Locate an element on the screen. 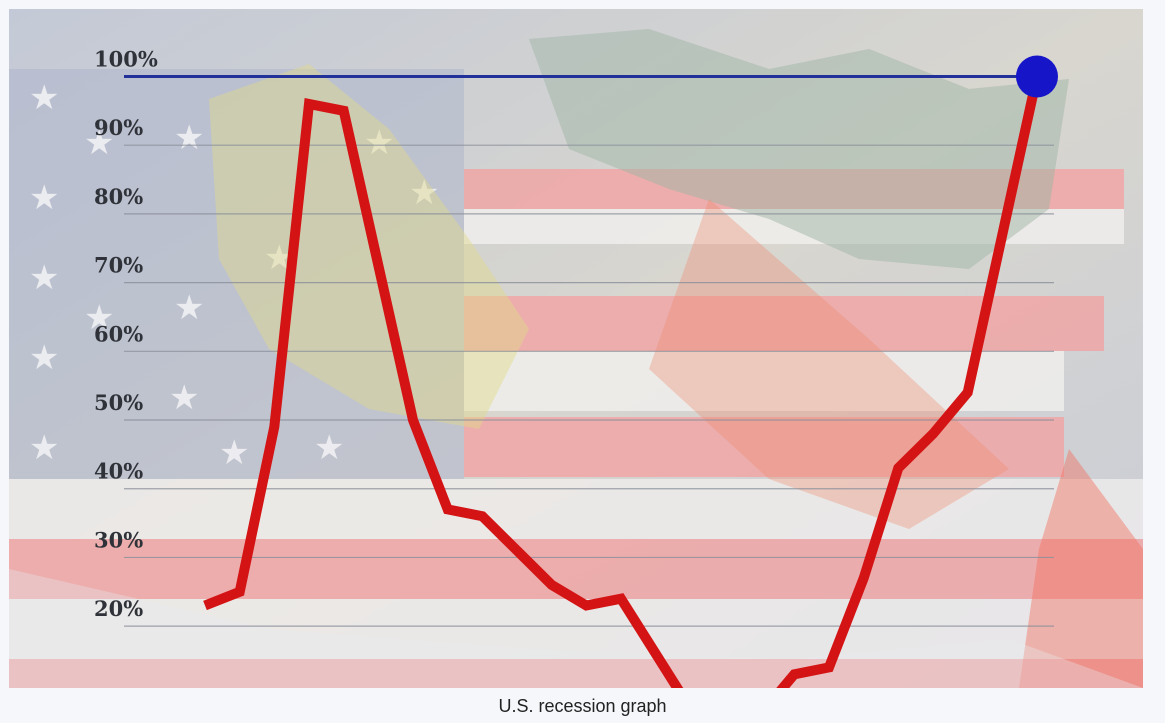 The width and height of the screenshot is (1165, 723). y-tick-label: 40% is located at coordinates (118, 471).